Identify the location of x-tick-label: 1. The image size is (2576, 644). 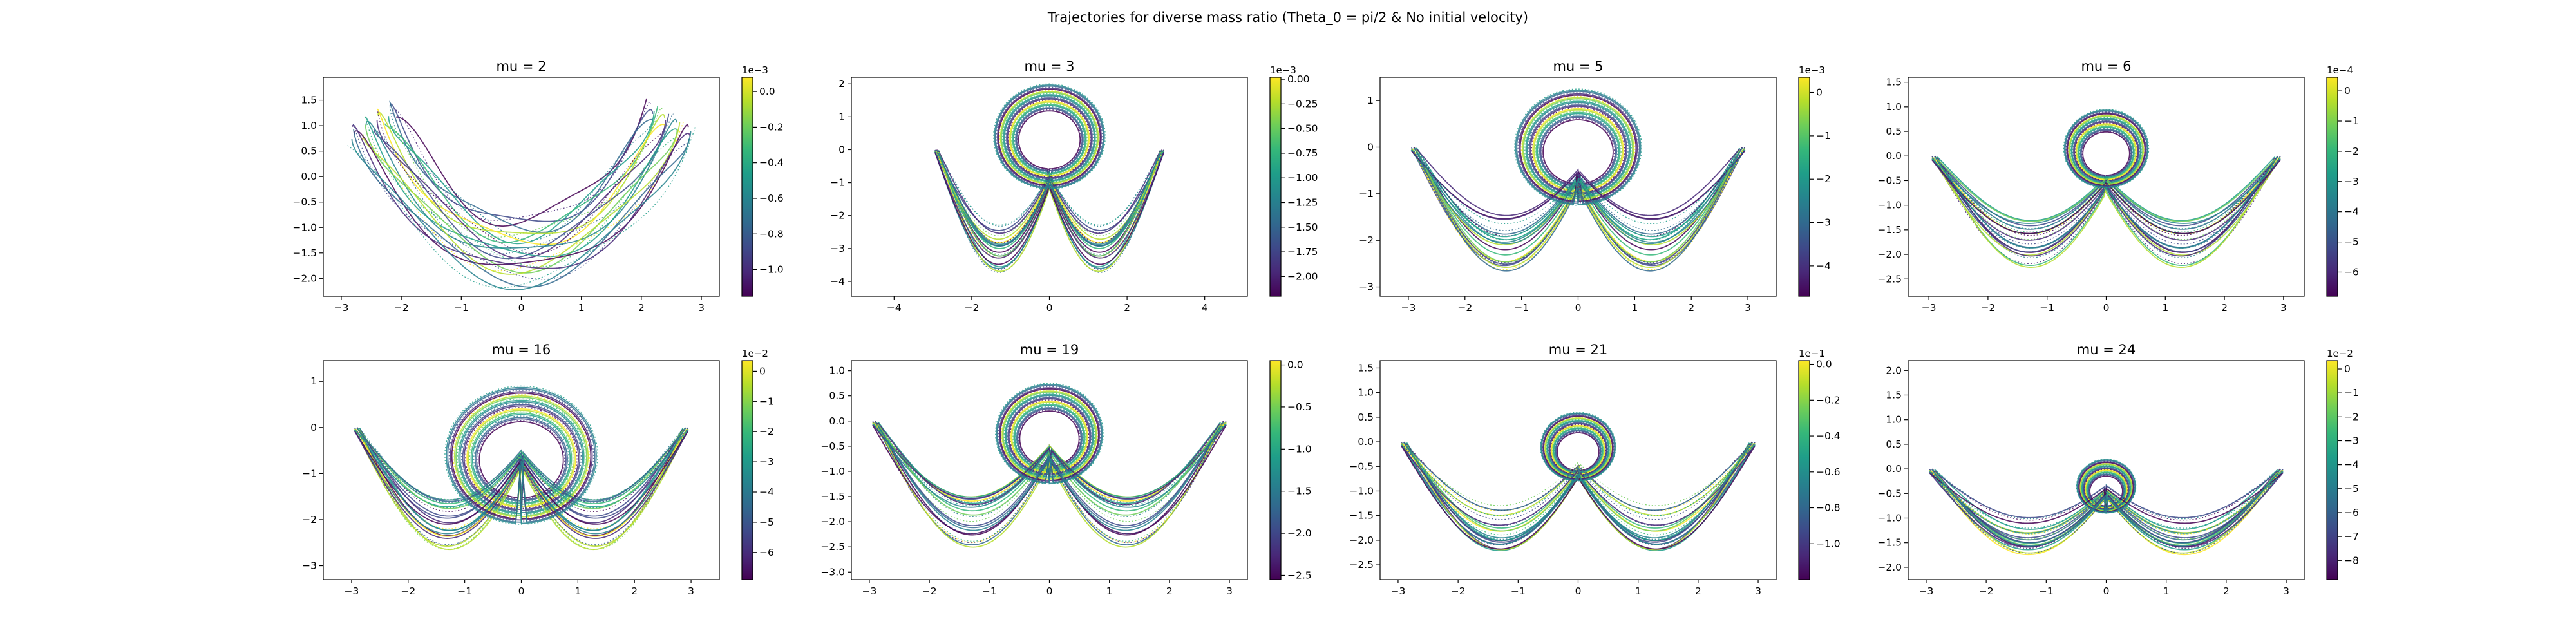
(1638, 591).